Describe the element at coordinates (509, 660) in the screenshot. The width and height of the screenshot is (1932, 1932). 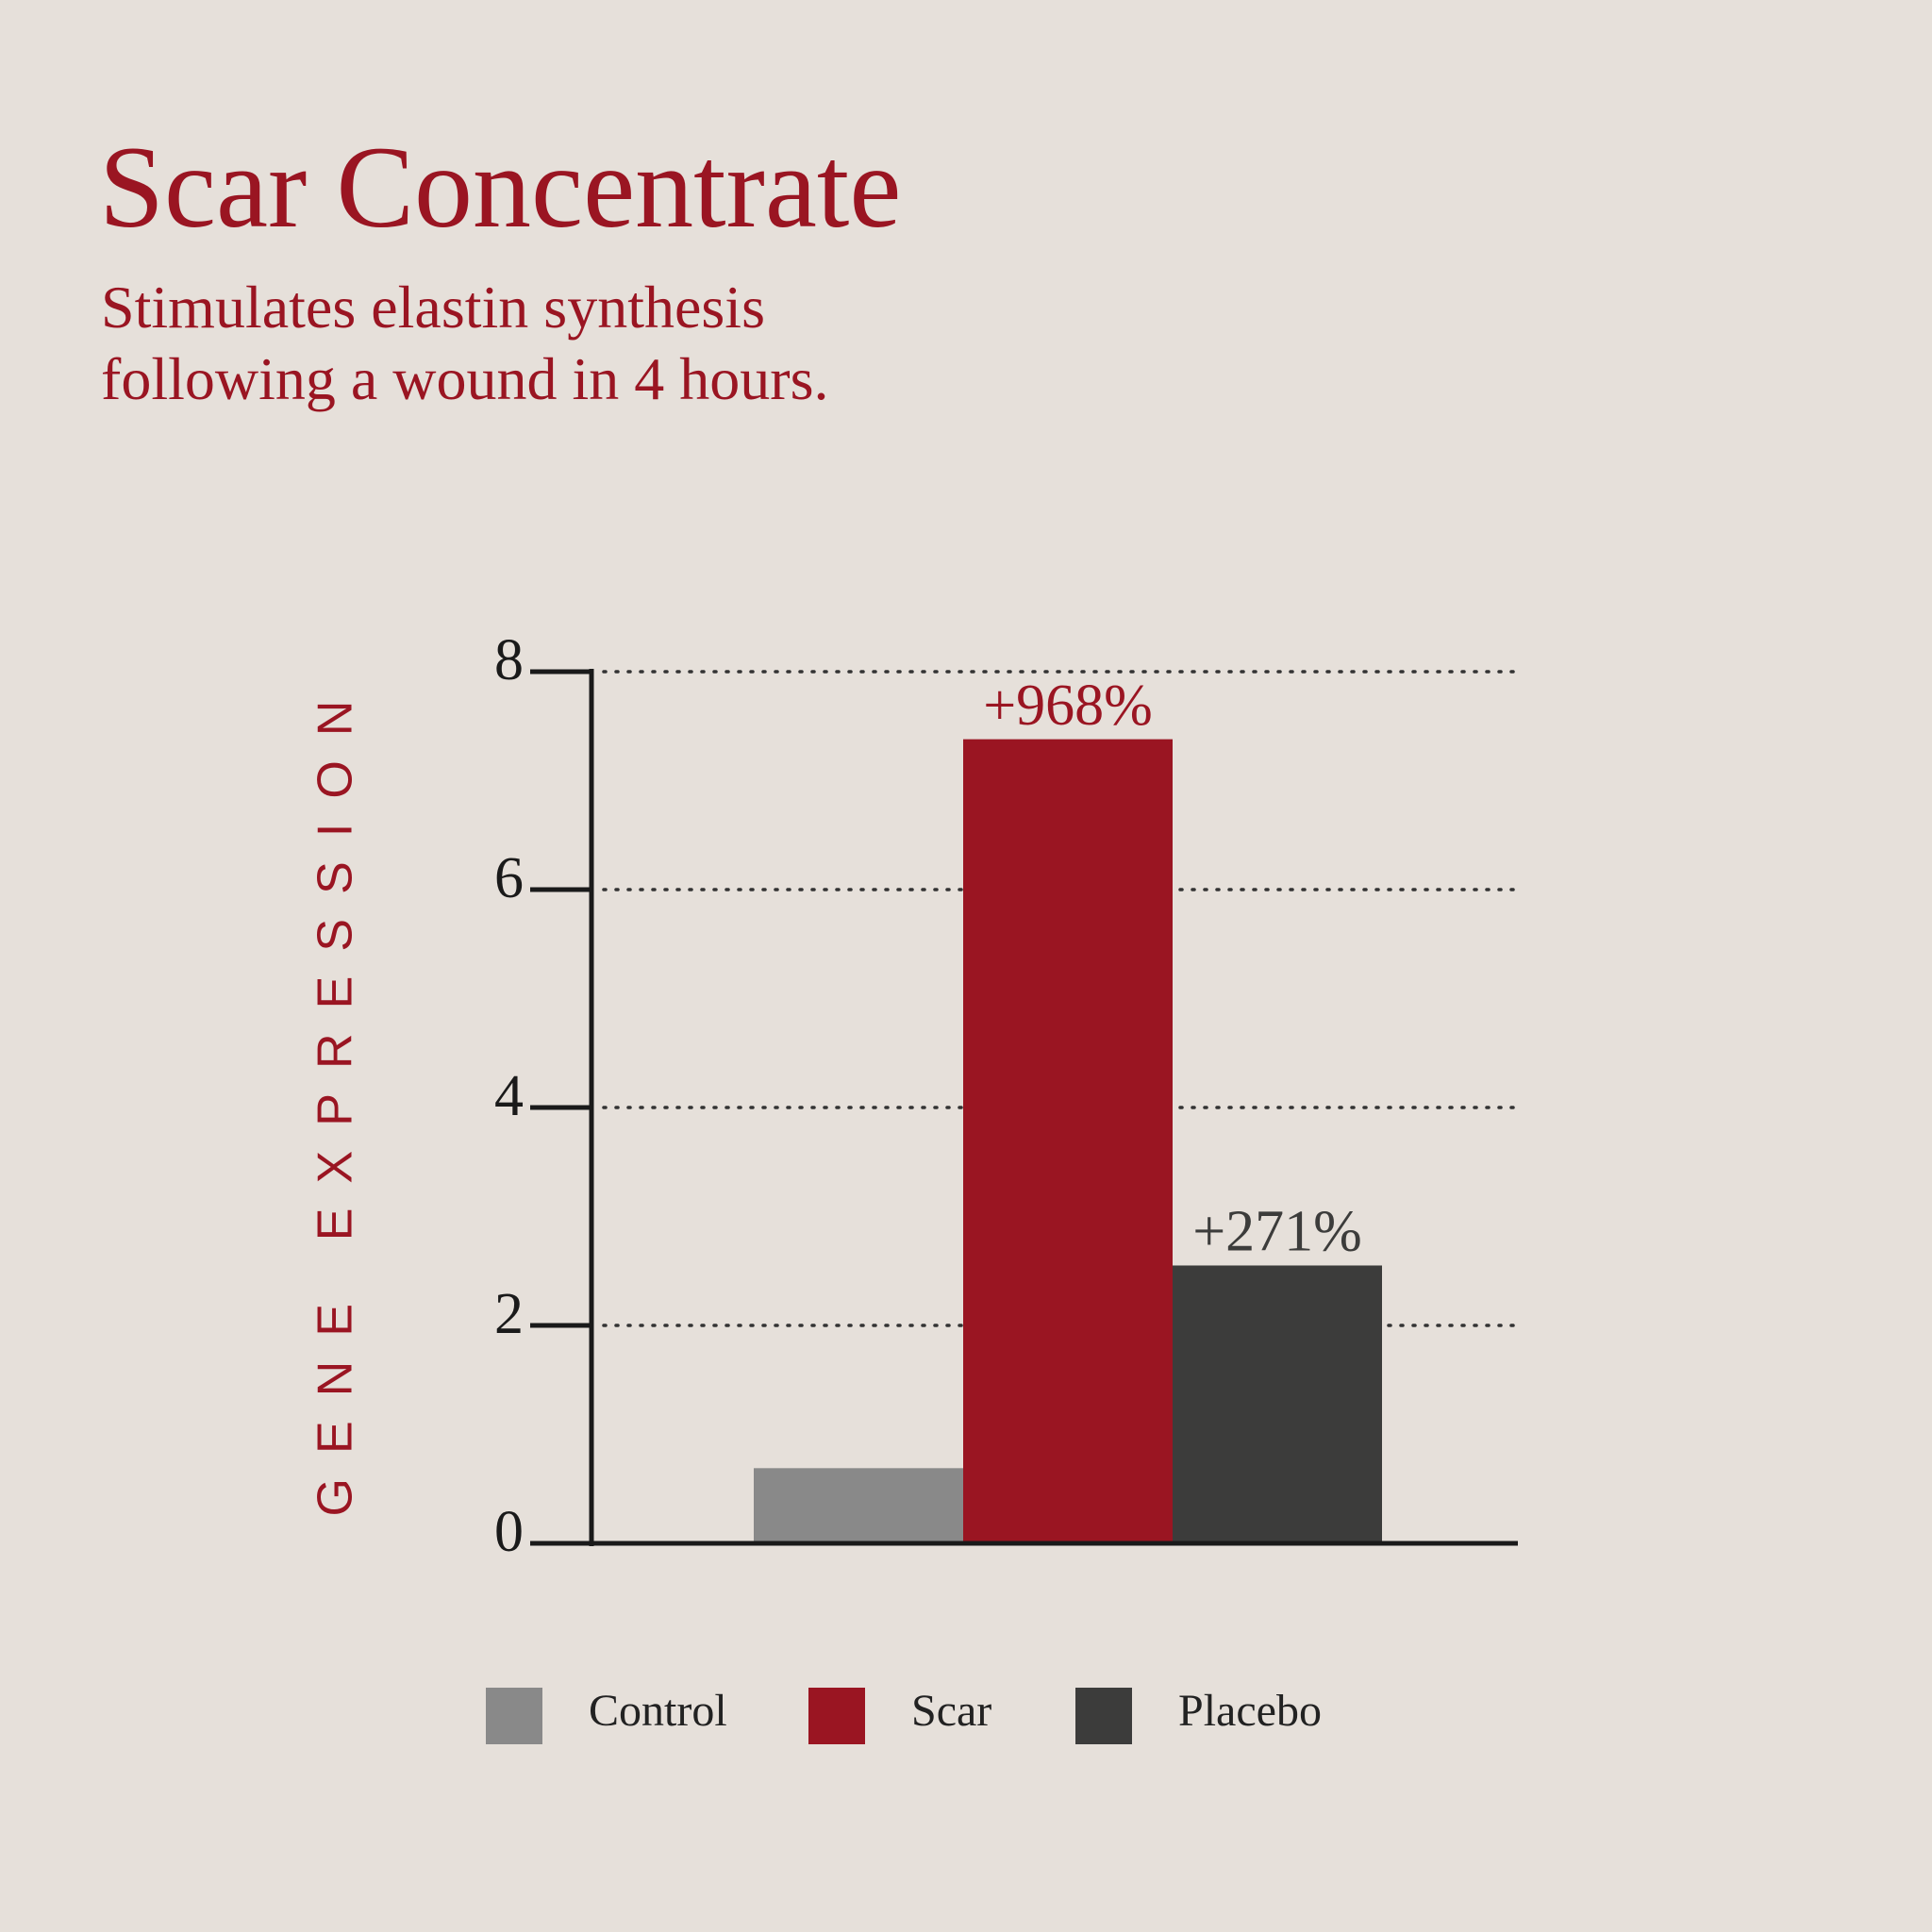
I see `y-tick-label: 8` at that location.